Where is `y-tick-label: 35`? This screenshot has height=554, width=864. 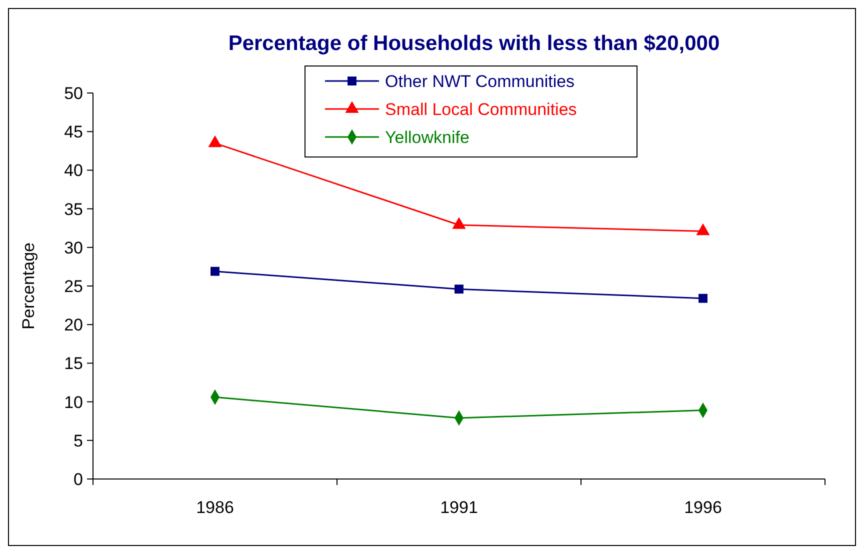 y-tick-label: 35 is located at coordinates (73, 209).